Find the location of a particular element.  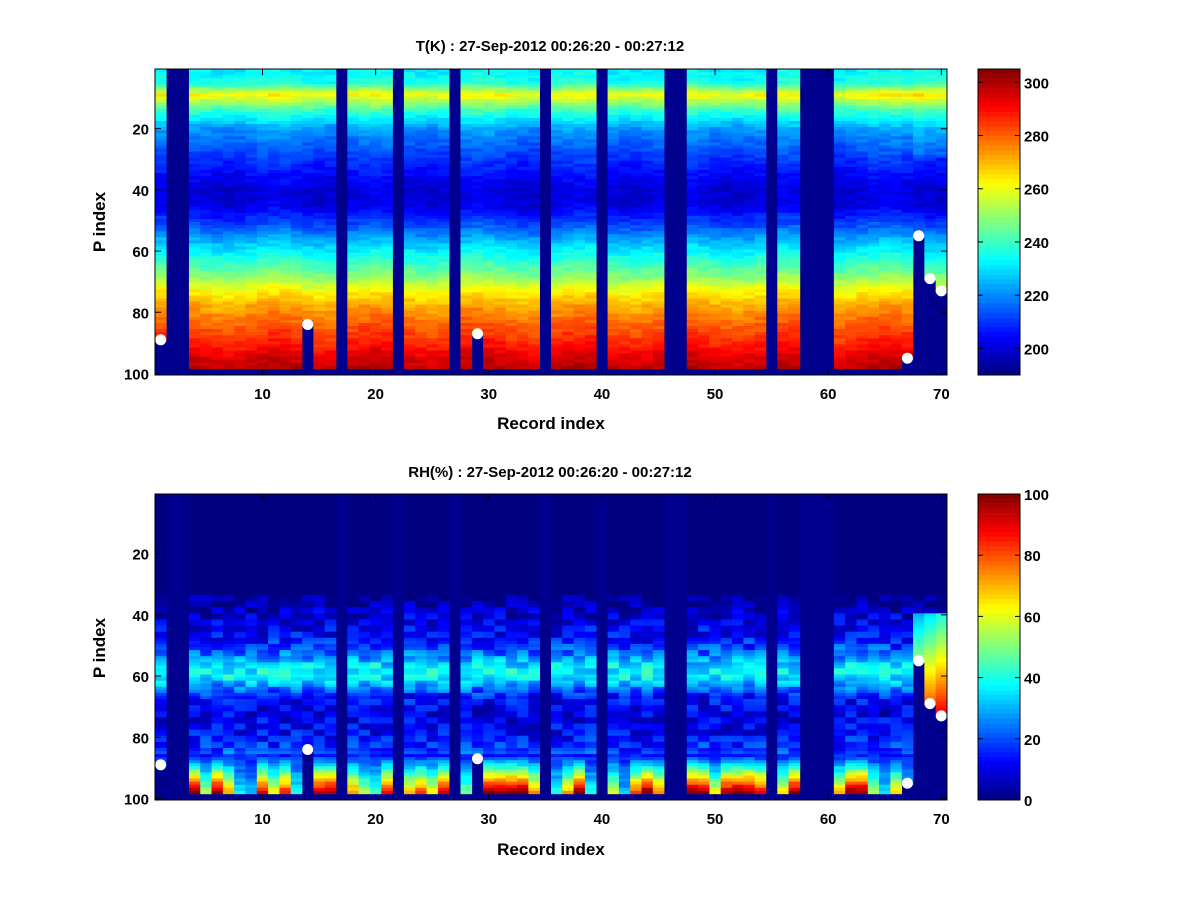

record-column is located at coordinates (466, 219).